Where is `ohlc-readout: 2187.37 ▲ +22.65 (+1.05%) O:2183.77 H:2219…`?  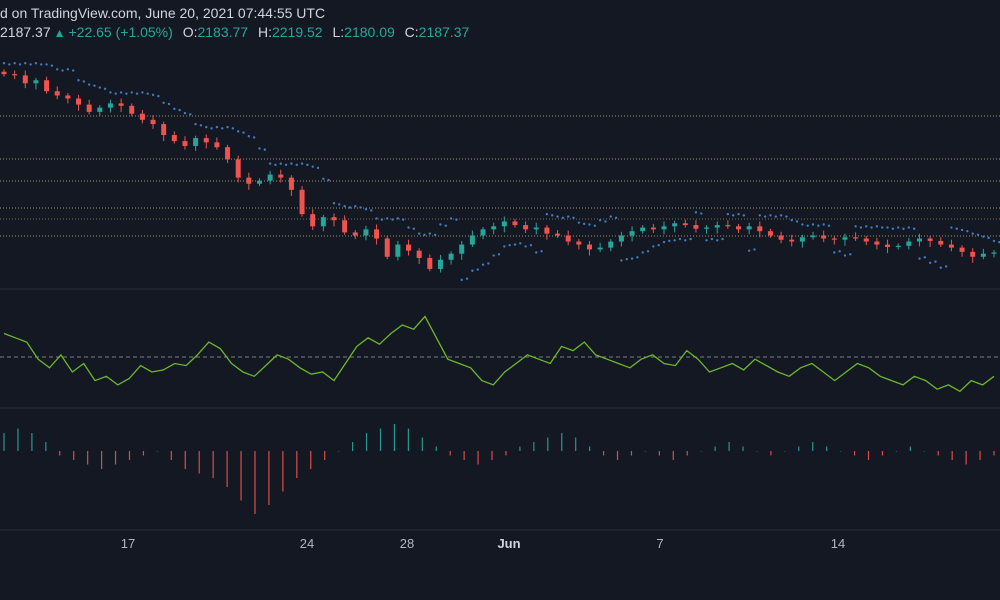 ohlc-readout: 2187.37 ▲ +22.65 (+1.05%) O:2183.77 H:2219… is located at coordinates (234, 32).